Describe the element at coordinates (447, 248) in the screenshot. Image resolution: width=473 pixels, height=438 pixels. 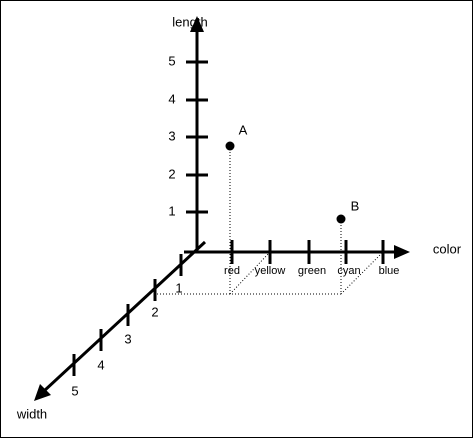
I see `color-axis-label: color` at that location.